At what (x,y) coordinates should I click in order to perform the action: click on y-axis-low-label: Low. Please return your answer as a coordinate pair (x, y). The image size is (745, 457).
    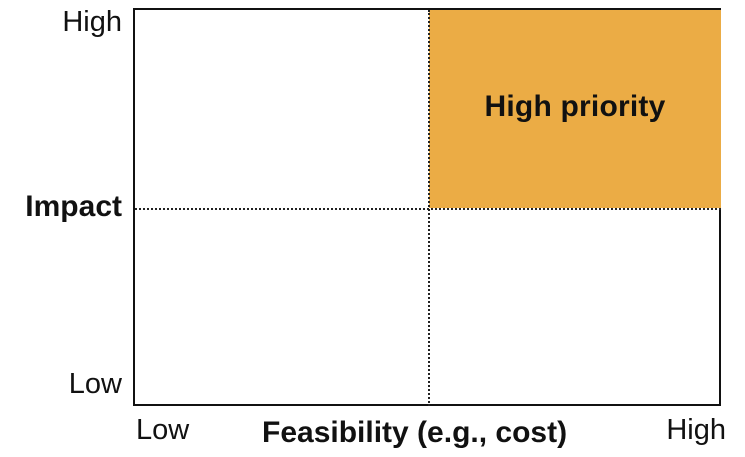
    Looking at the image, I should click on (95, 384).